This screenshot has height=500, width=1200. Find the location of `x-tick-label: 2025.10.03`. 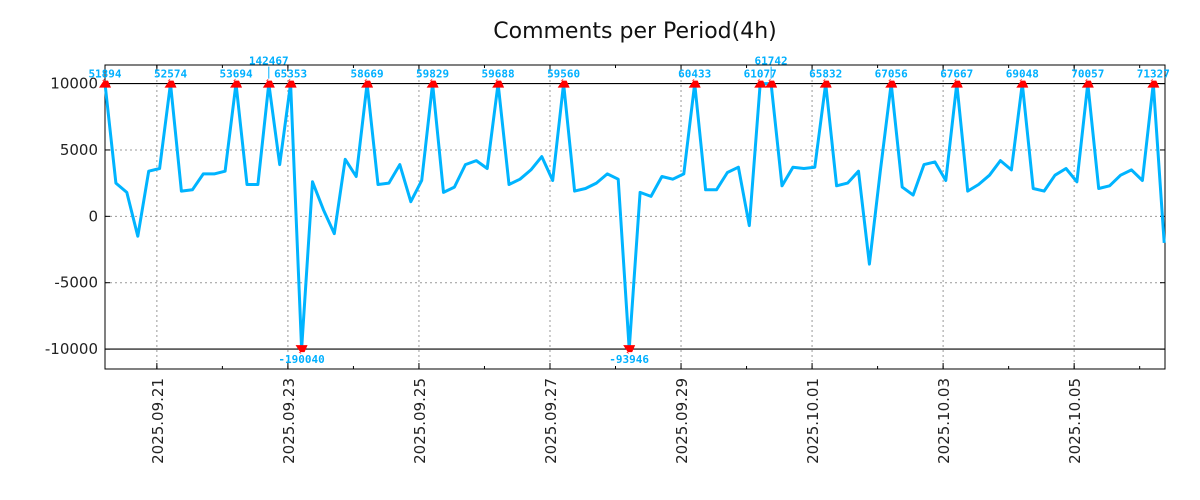

x-tick-label: 2025.10.03 is located at coordinates (944, 421).